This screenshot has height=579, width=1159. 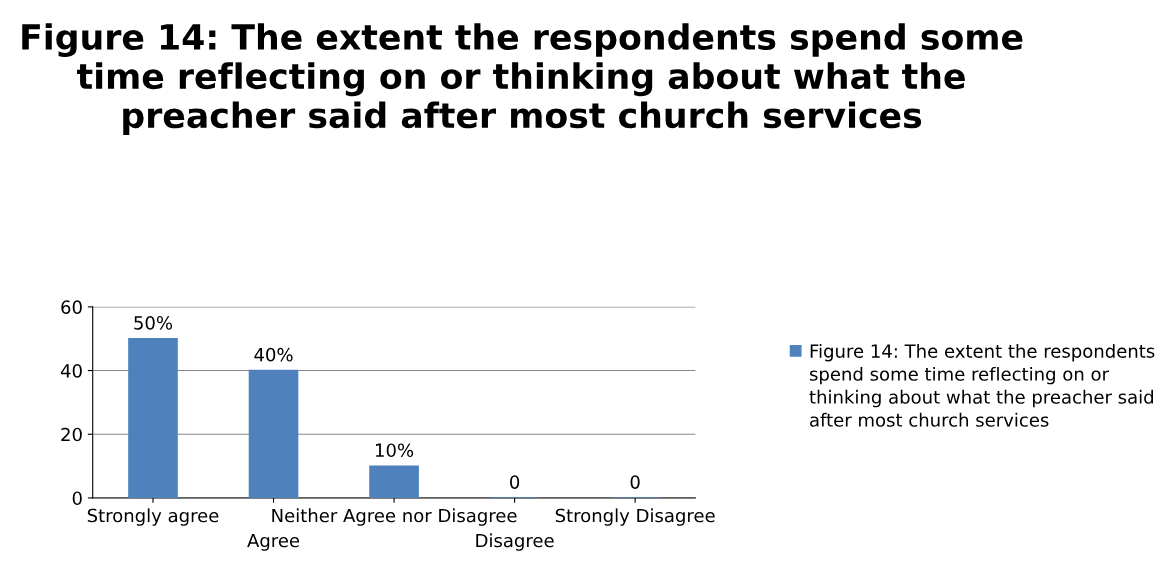 What do you see at coordinates (71, 371) in the screenshot?
I see `y-tick-label: 40` at bounding box center [71, 371].